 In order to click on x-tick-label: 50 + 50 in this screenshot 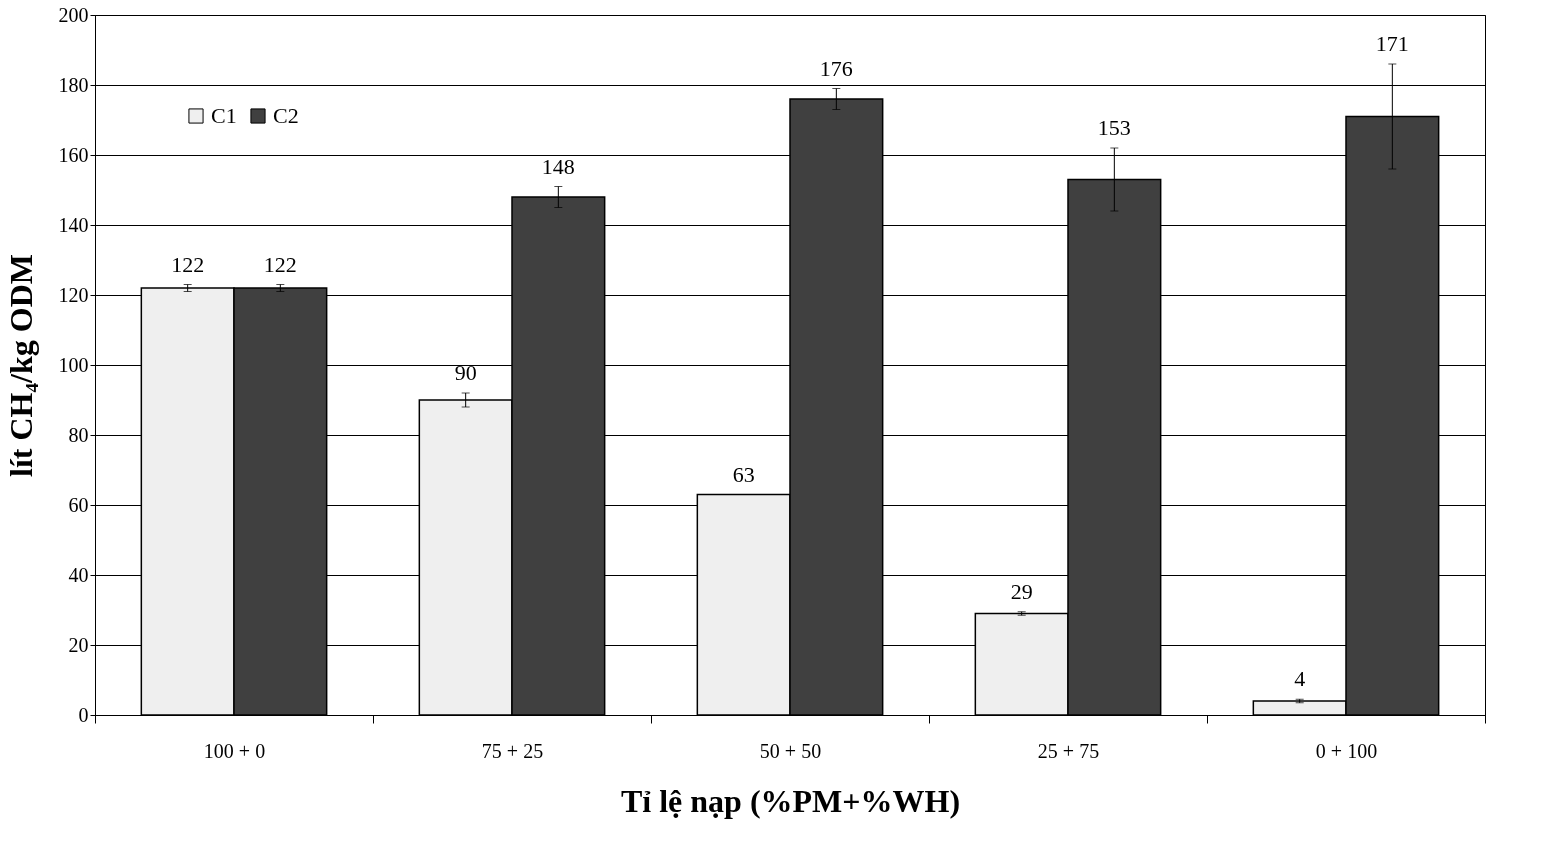, I will do `click(790, 750)`.